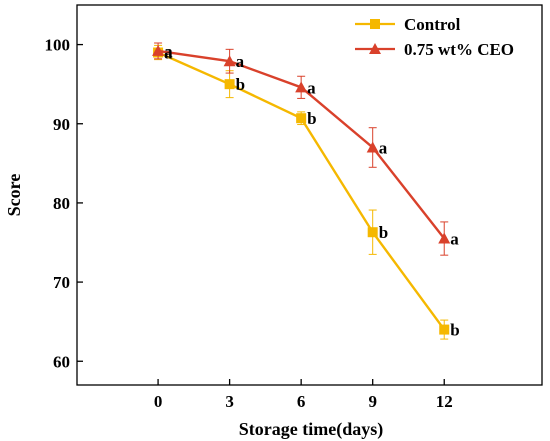  Describe the element at coordinates (61, 282) in the screenshot. I see `y-tick-label: 70` at that location.